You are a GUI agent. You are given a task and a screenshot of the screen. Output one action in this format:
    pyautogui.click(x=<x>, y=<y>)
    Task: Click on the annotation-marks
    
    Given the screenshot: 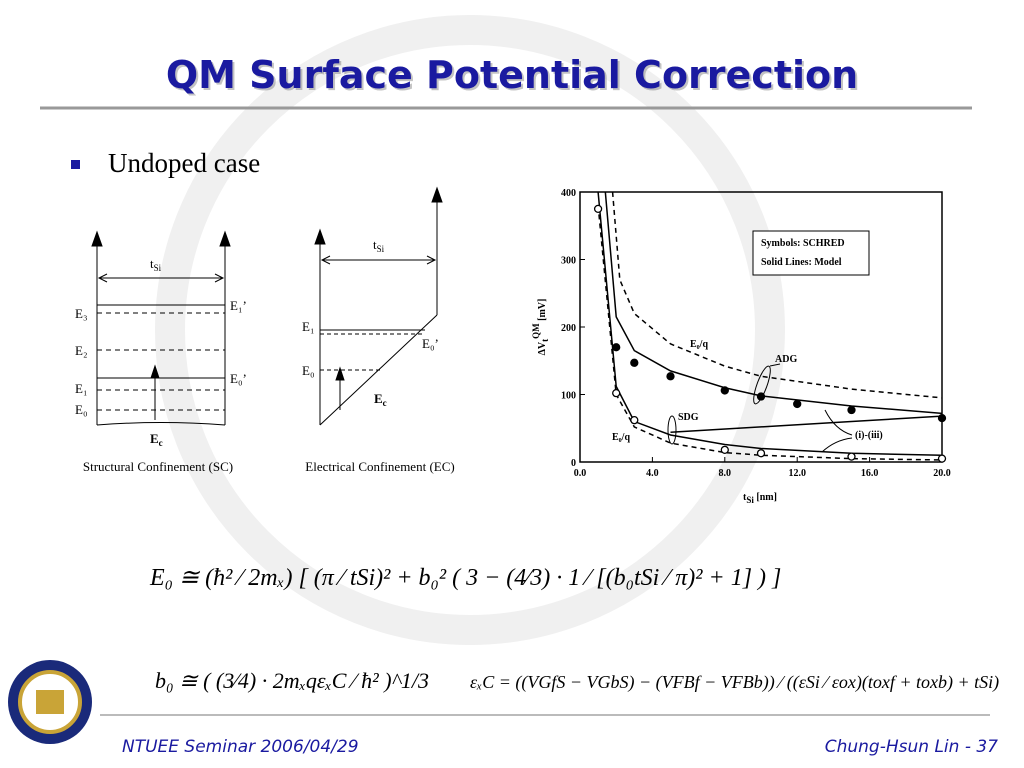 What is the action you would take?
    pyautogui.click(x=760, y=408)
    